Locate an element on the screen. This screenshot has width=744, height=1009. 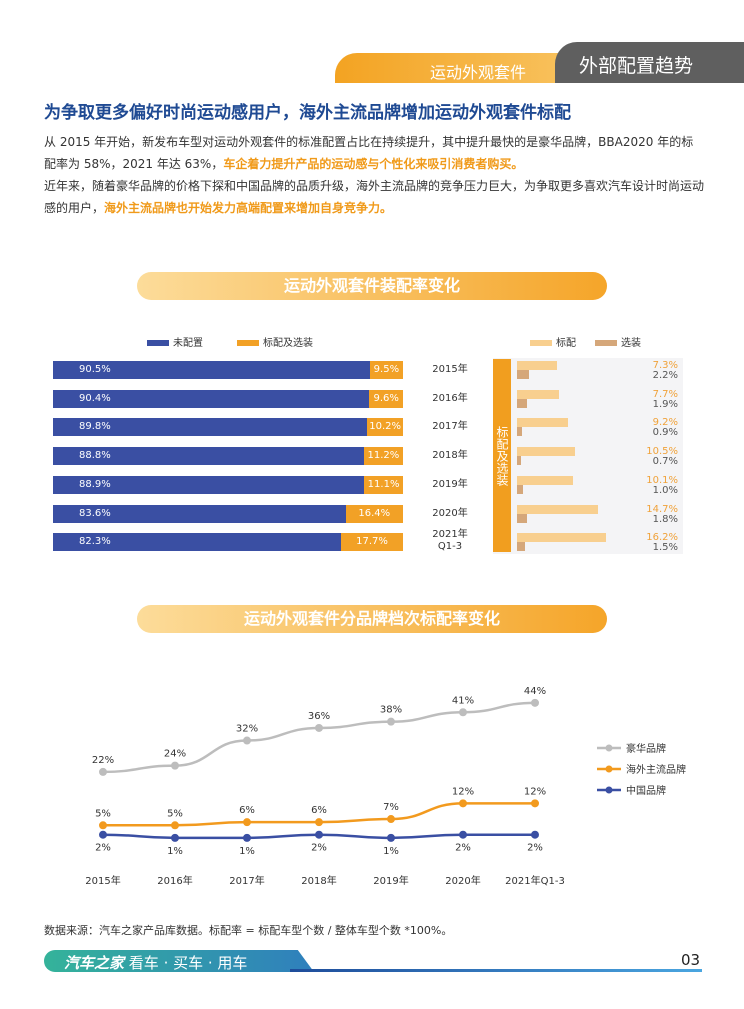
footer-brand-bar: 汽车之家 看车 · 买车 · 用车 is located at coordinates (179, 961).